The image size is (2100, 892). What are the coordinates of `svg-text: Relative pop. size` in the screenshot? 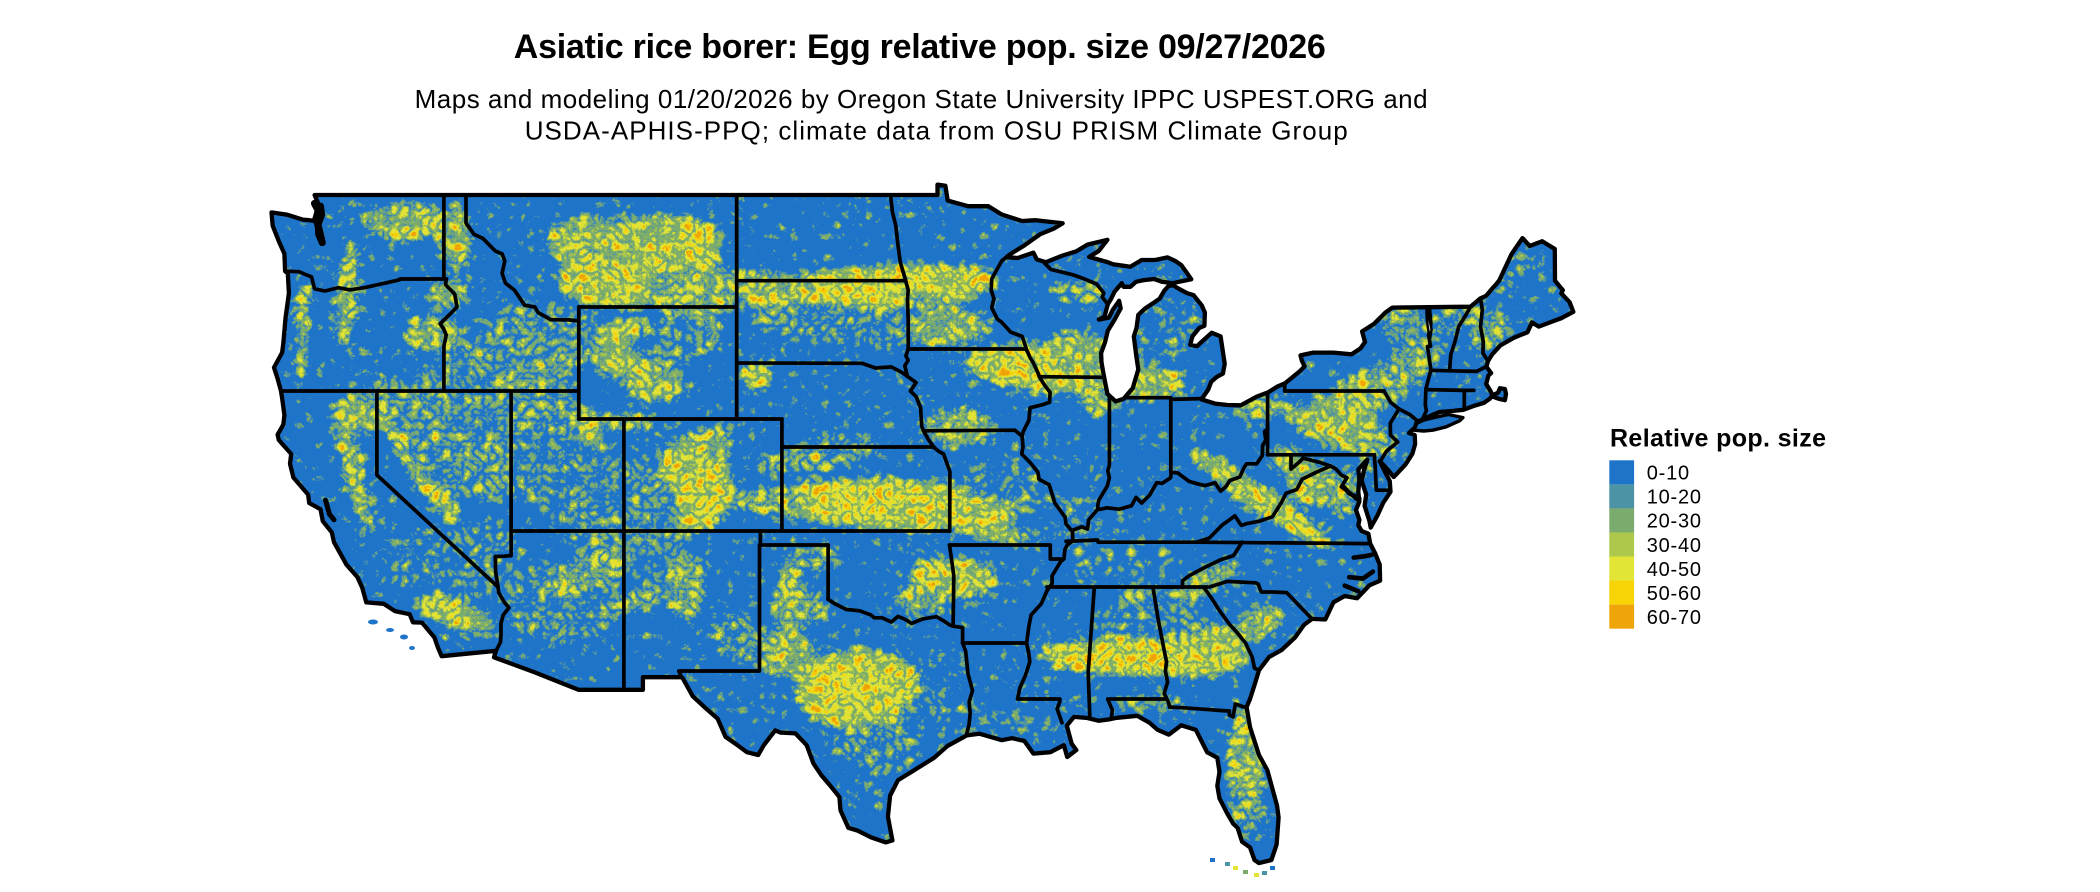 It's located at (1718, 438).